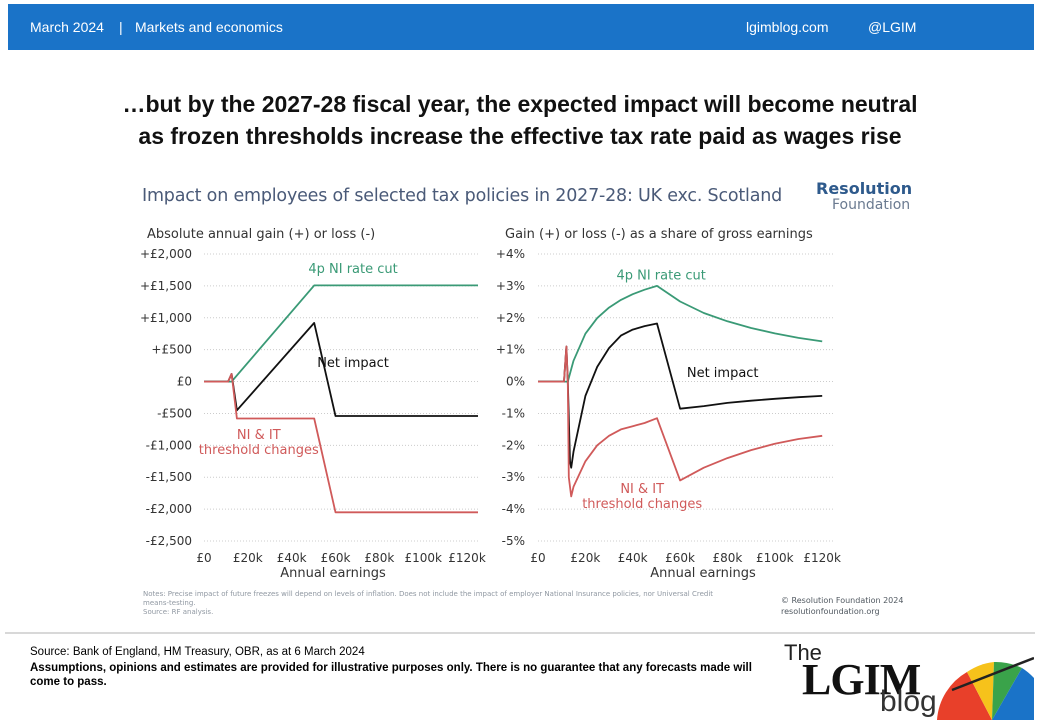 This screenshot has height=720, width=1040. What do you see at coordinates (871, 205) in the screenshot?
I see `brand-line-2: Foundation` at bounding box center [871, 205].